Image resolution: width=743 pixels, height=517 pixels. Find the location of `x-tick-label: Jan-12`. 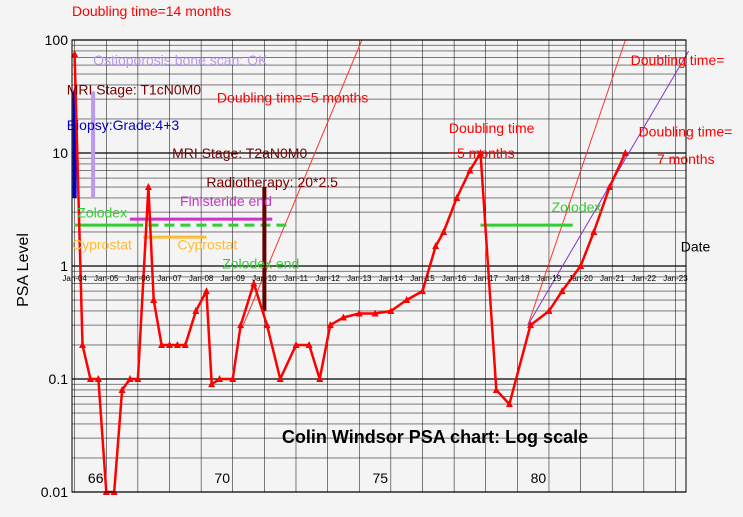

x-tick-label: Jan-12 is located at coordinates (327, 278).